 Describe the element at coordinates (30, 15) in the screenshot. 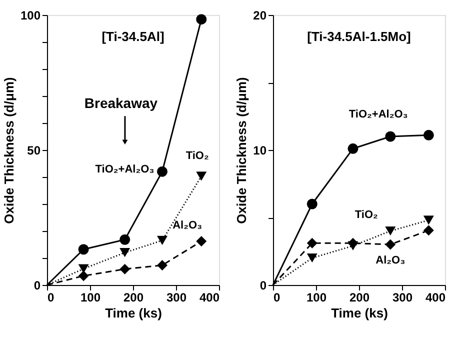

I see `y-tick-label: 100` at that location.